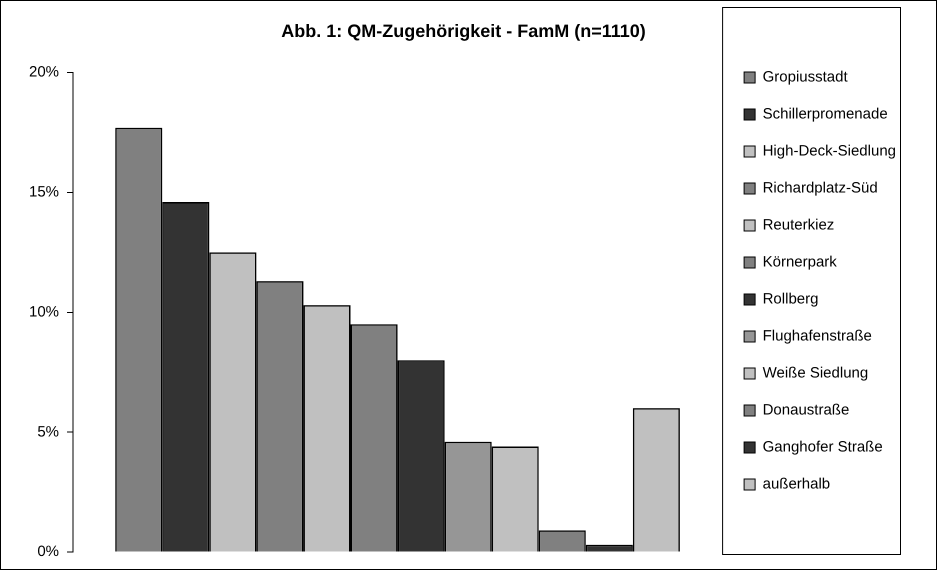 This screenshot has width=937, height=570. I want to click on legend-label: Ganghofer Straße, so click(822, 447).